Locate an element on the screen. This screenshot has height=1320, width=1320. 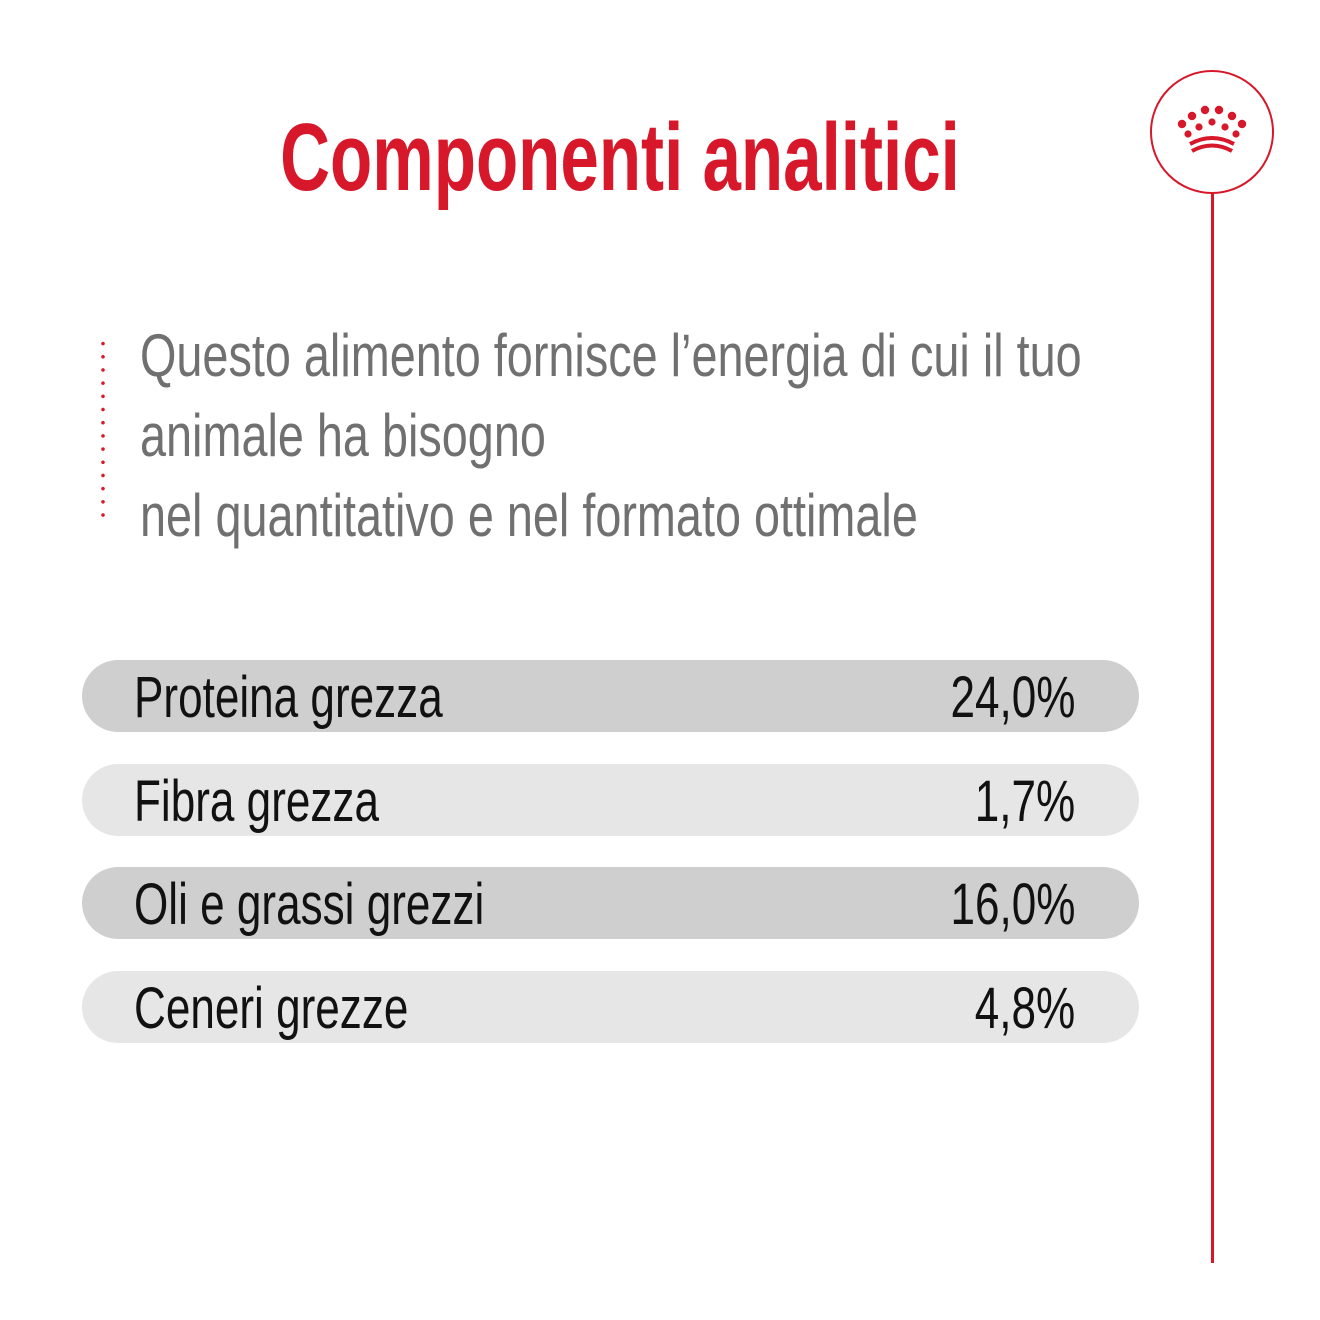
component-row-fibra: Fibra grezza 1,7% is located at coordinates (610, 799).